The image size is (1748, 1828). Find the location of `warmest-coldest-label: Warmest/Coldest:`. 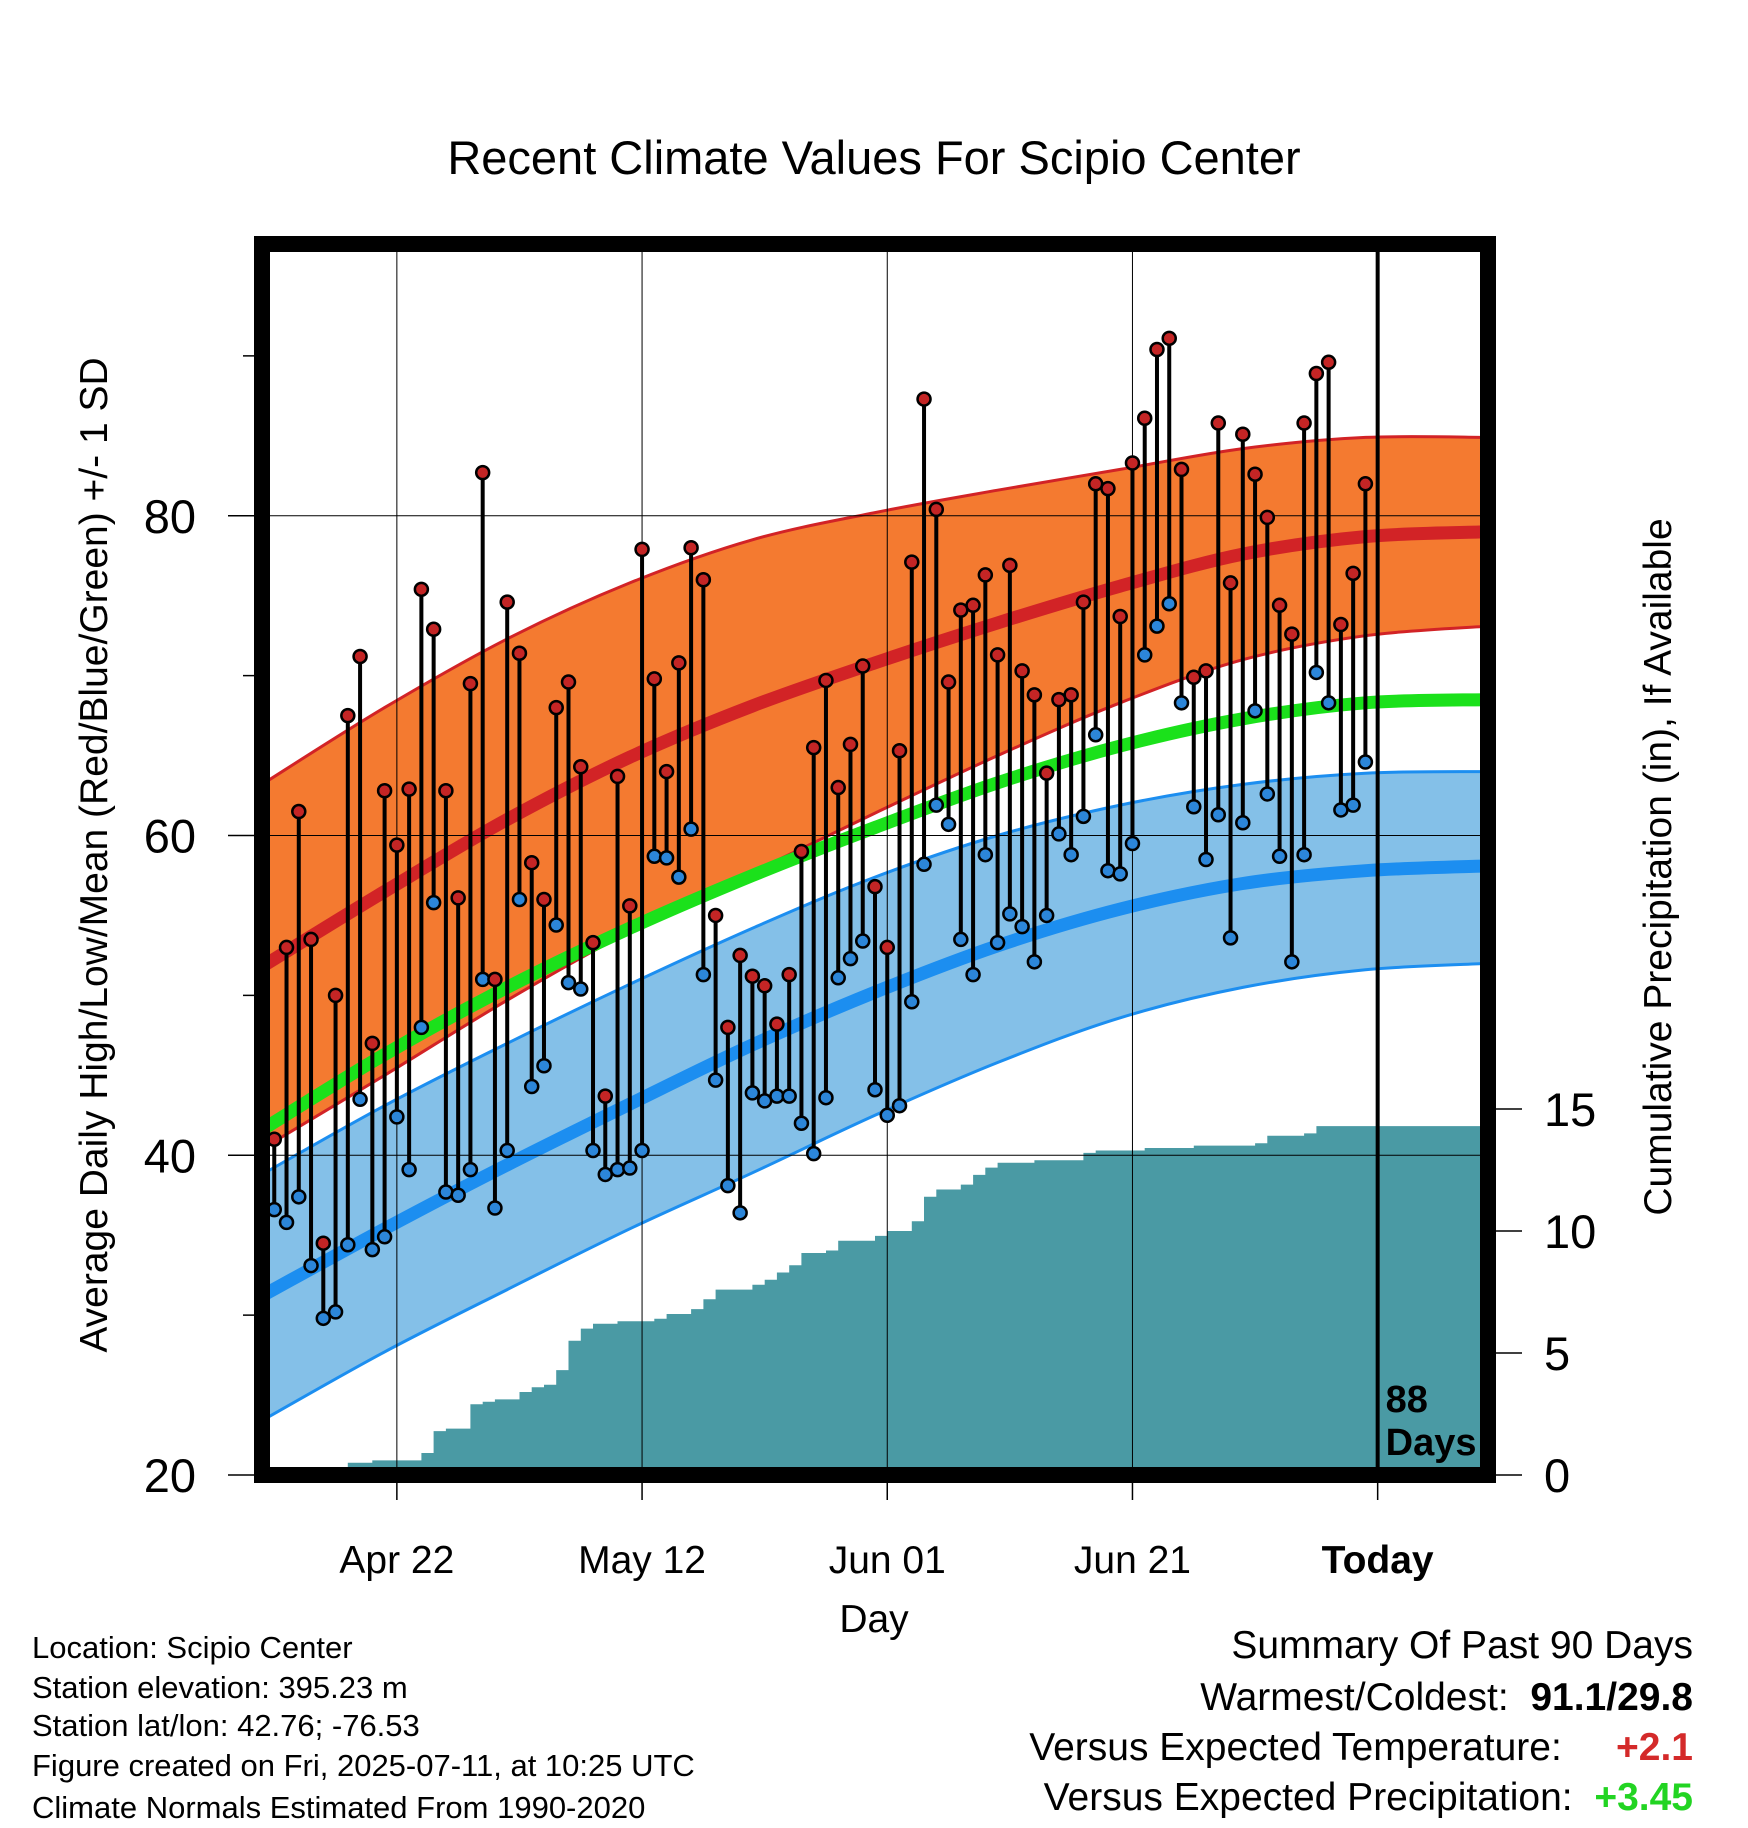

warmest-coldest-label: Warmest/Coldest: is located at coordinates (1354, 1697).